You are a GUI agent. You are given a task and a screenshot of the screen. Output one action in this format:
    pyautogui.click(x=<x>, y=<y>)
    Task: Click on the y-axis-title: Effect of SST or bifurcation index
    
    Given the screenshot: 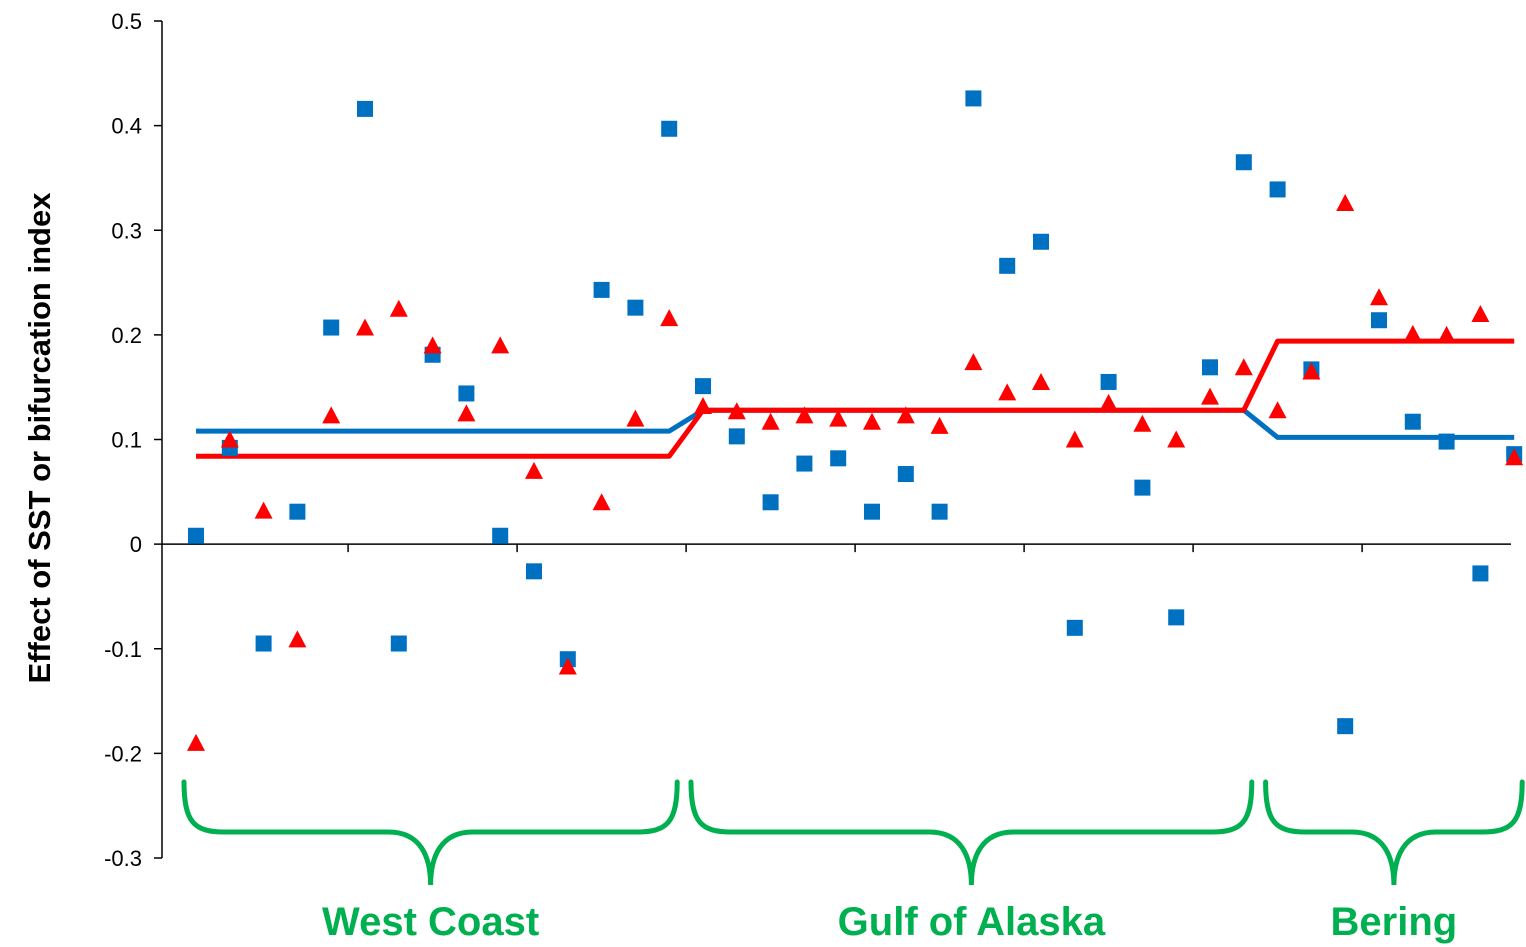 What is the action you would take?
    pyautogui.click(x=39, y=438)
    